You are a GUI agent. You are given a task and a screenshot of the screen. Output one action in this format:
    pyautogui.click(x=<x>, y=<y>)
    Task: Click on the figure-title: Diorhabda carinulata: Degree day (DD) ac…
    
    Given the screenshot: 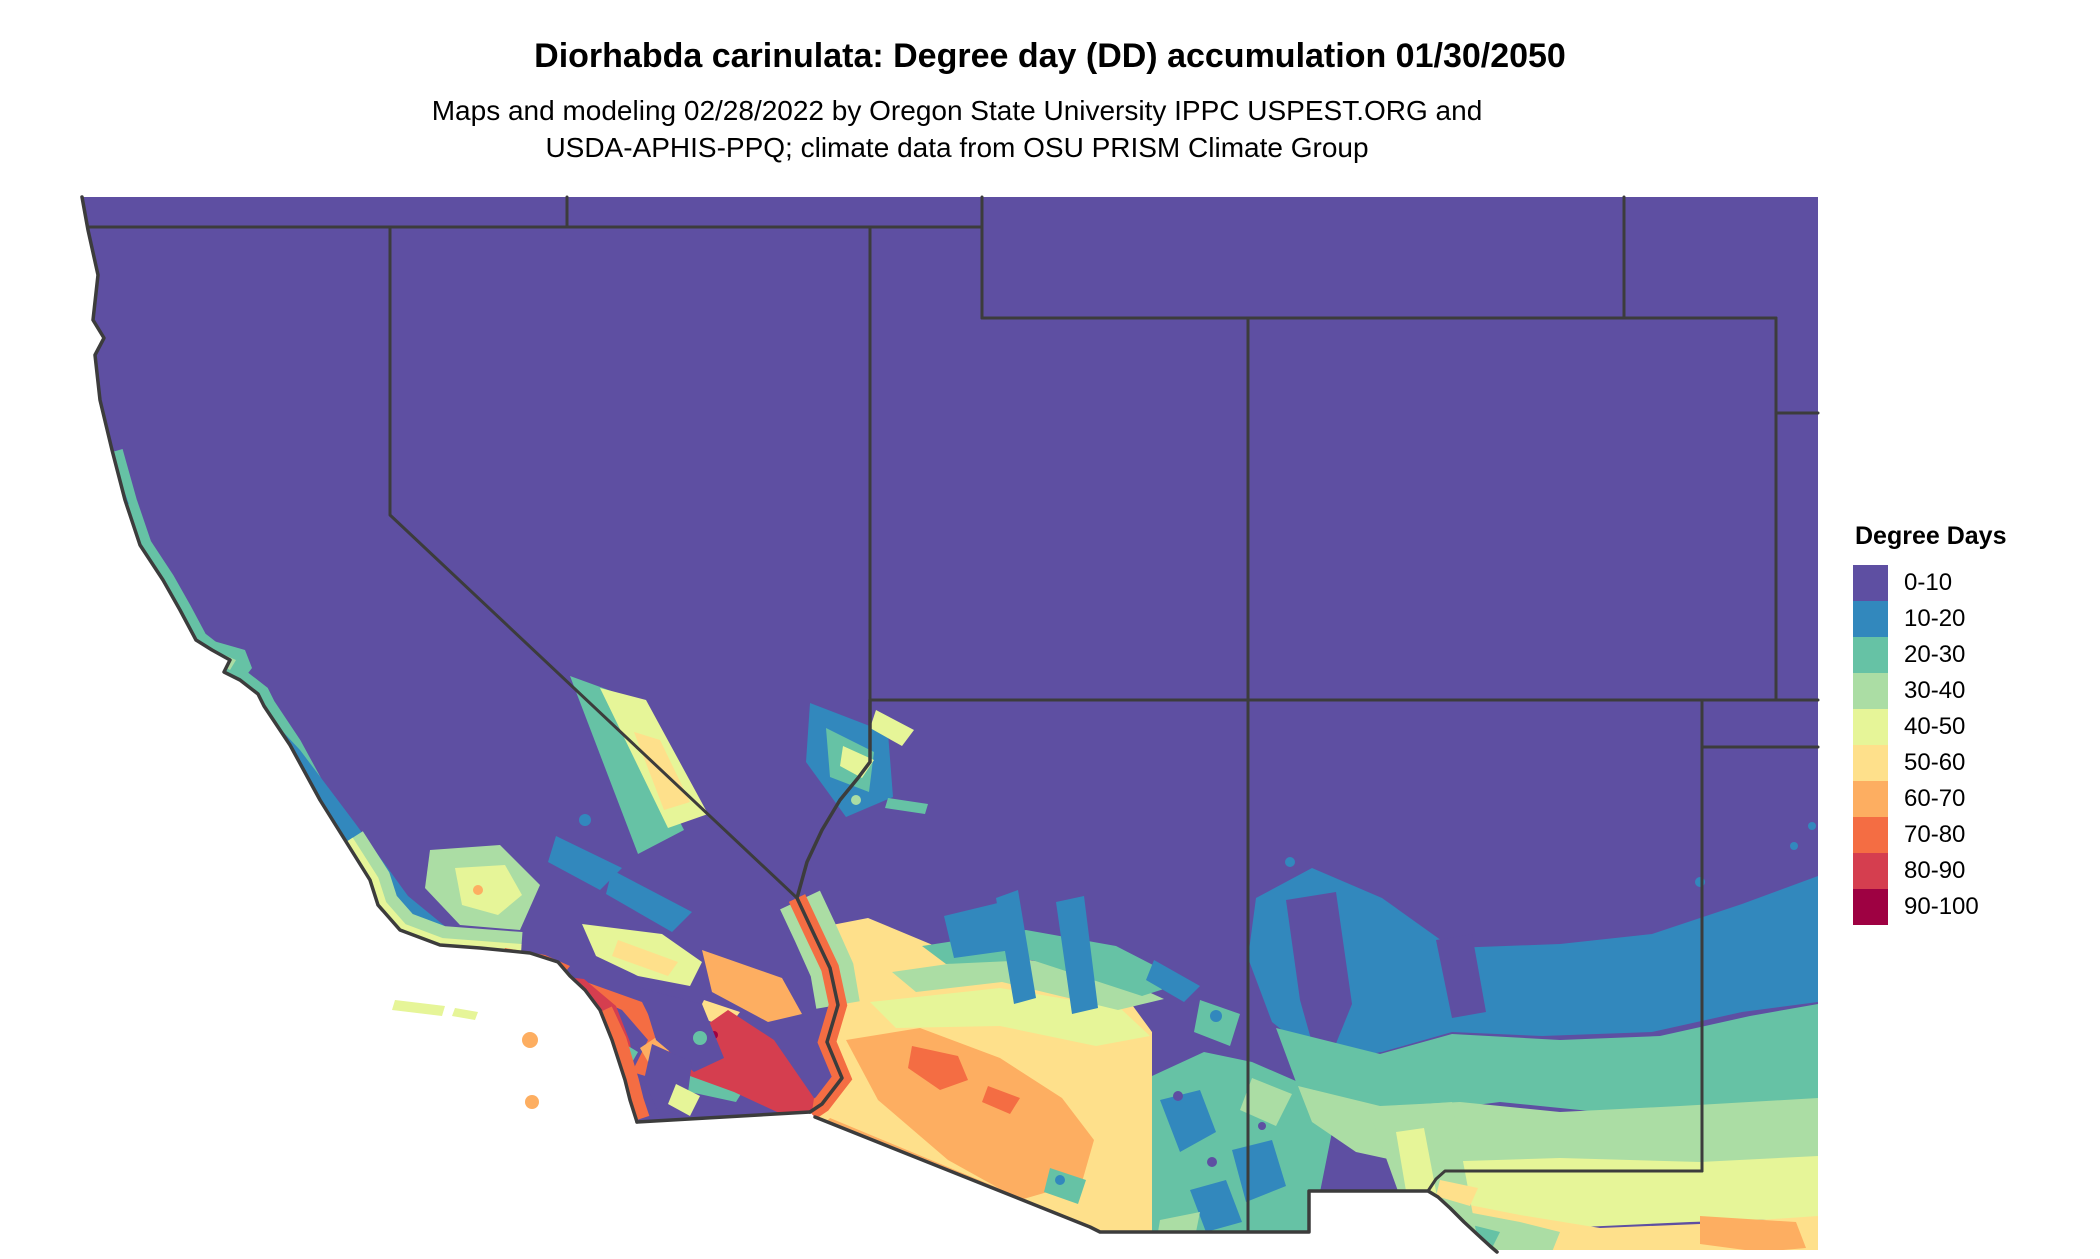 What is the action you would take?
    pyautogui.click(x=1050, y=56)
    